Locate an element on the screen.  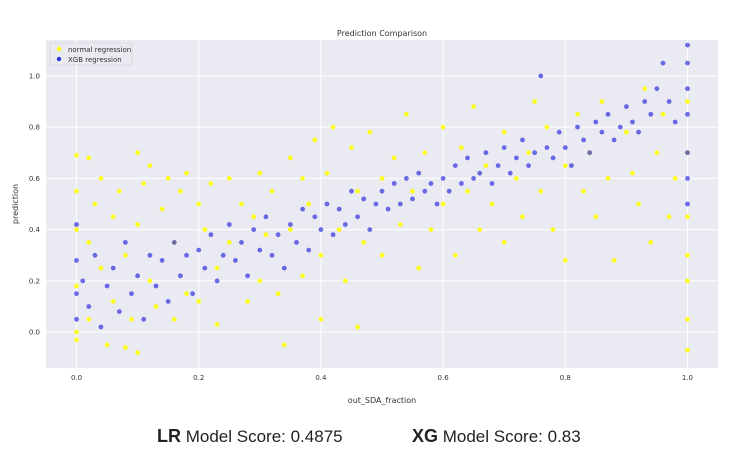
y-tick-label: 0.0 is located at coordinates (34, 333).